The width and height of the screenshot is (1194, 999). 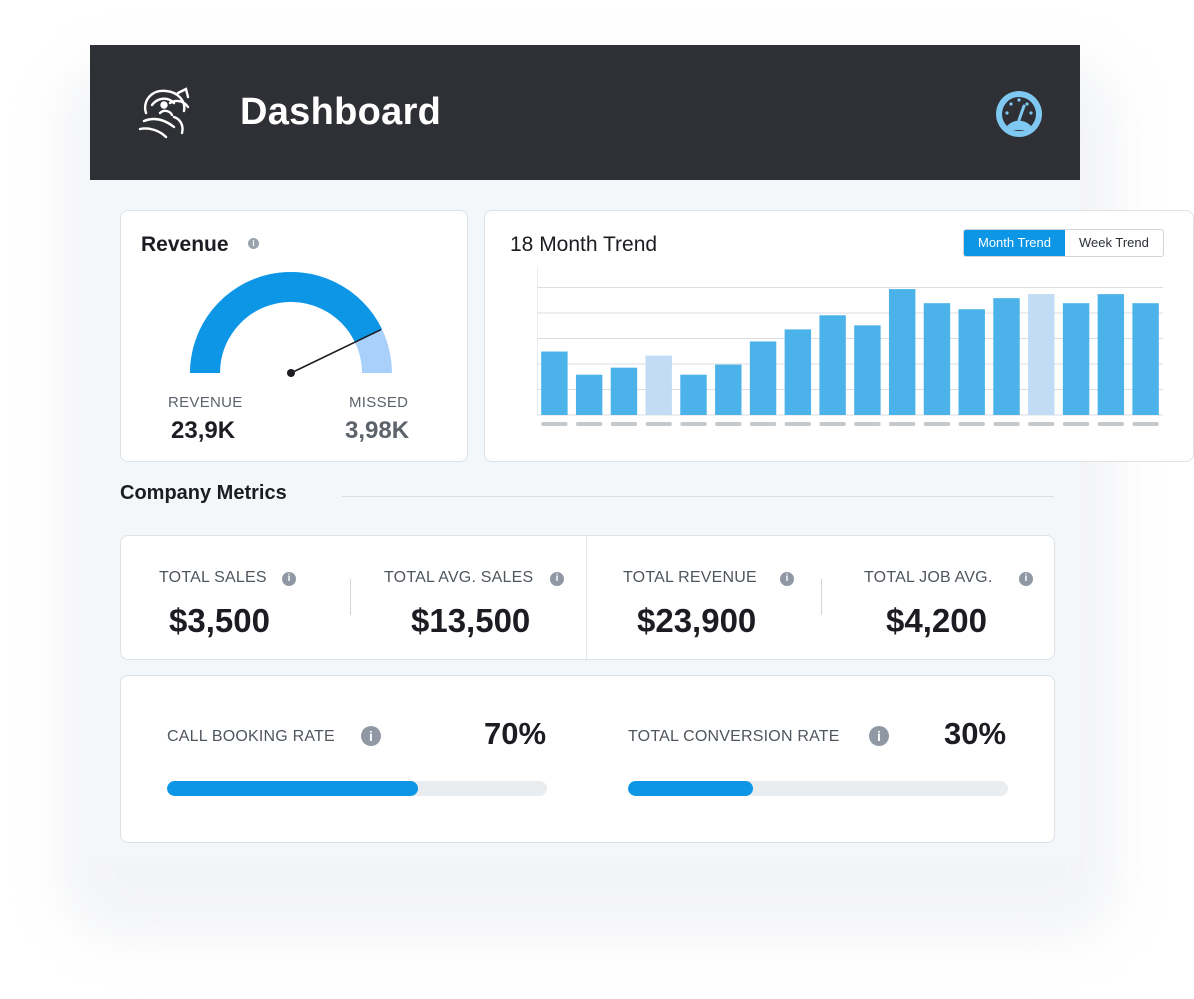 What do you see at coordinates (937, 598) in the screenshot?
I see `metric-total-job-avg: TOTAL JOB AVG. i $4,200` at bounding box center [937, 598].